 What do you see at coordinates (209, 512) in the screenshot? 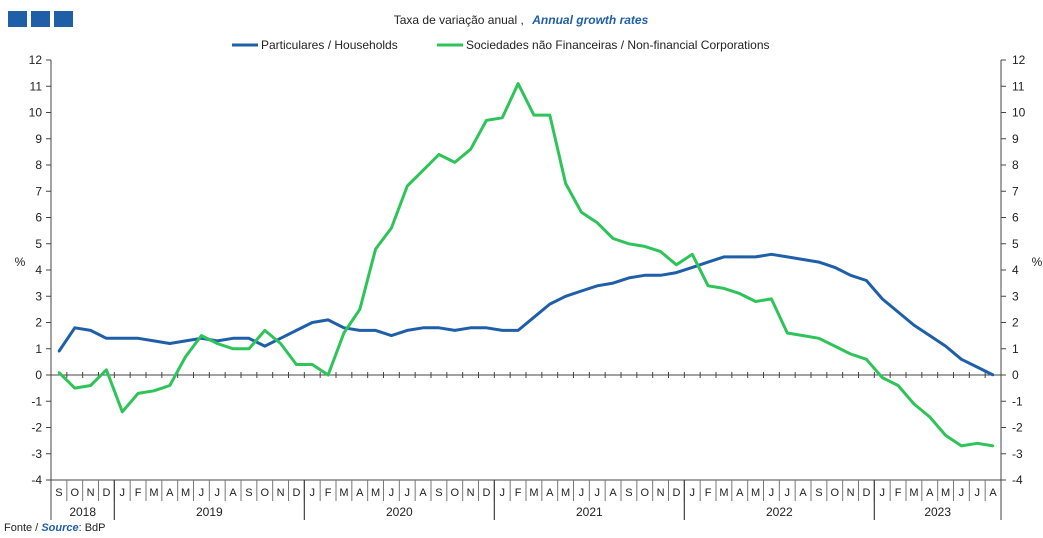
I see `year-label: 2019` at bounding box center [209, 512].